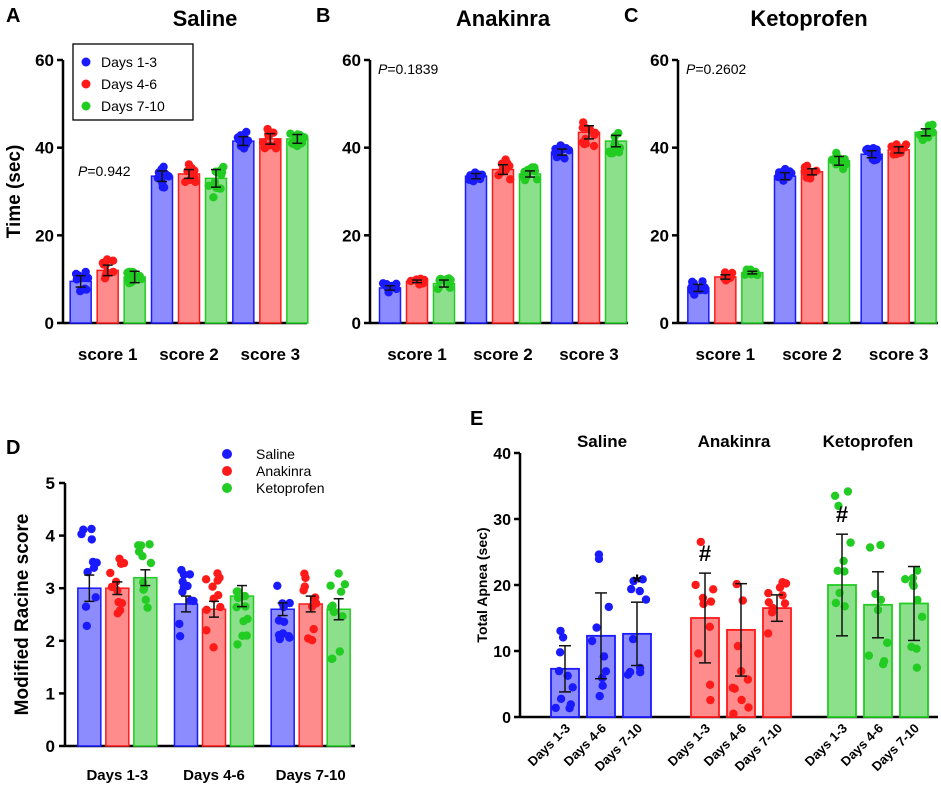 The width and height of the screenshot is (941, 799). Describe the element at coordinates (716, 69) in the screenshot. I see `panel-c-p-value: P=0.2602` at that location.